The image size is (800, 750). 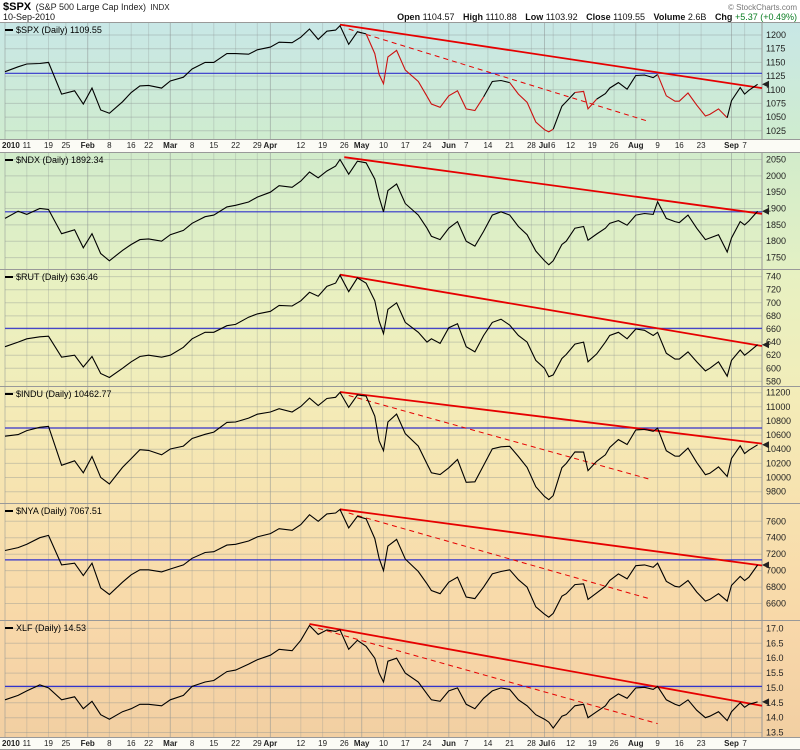 I want to click on svg-text: 640, so click(x=773, y=342).